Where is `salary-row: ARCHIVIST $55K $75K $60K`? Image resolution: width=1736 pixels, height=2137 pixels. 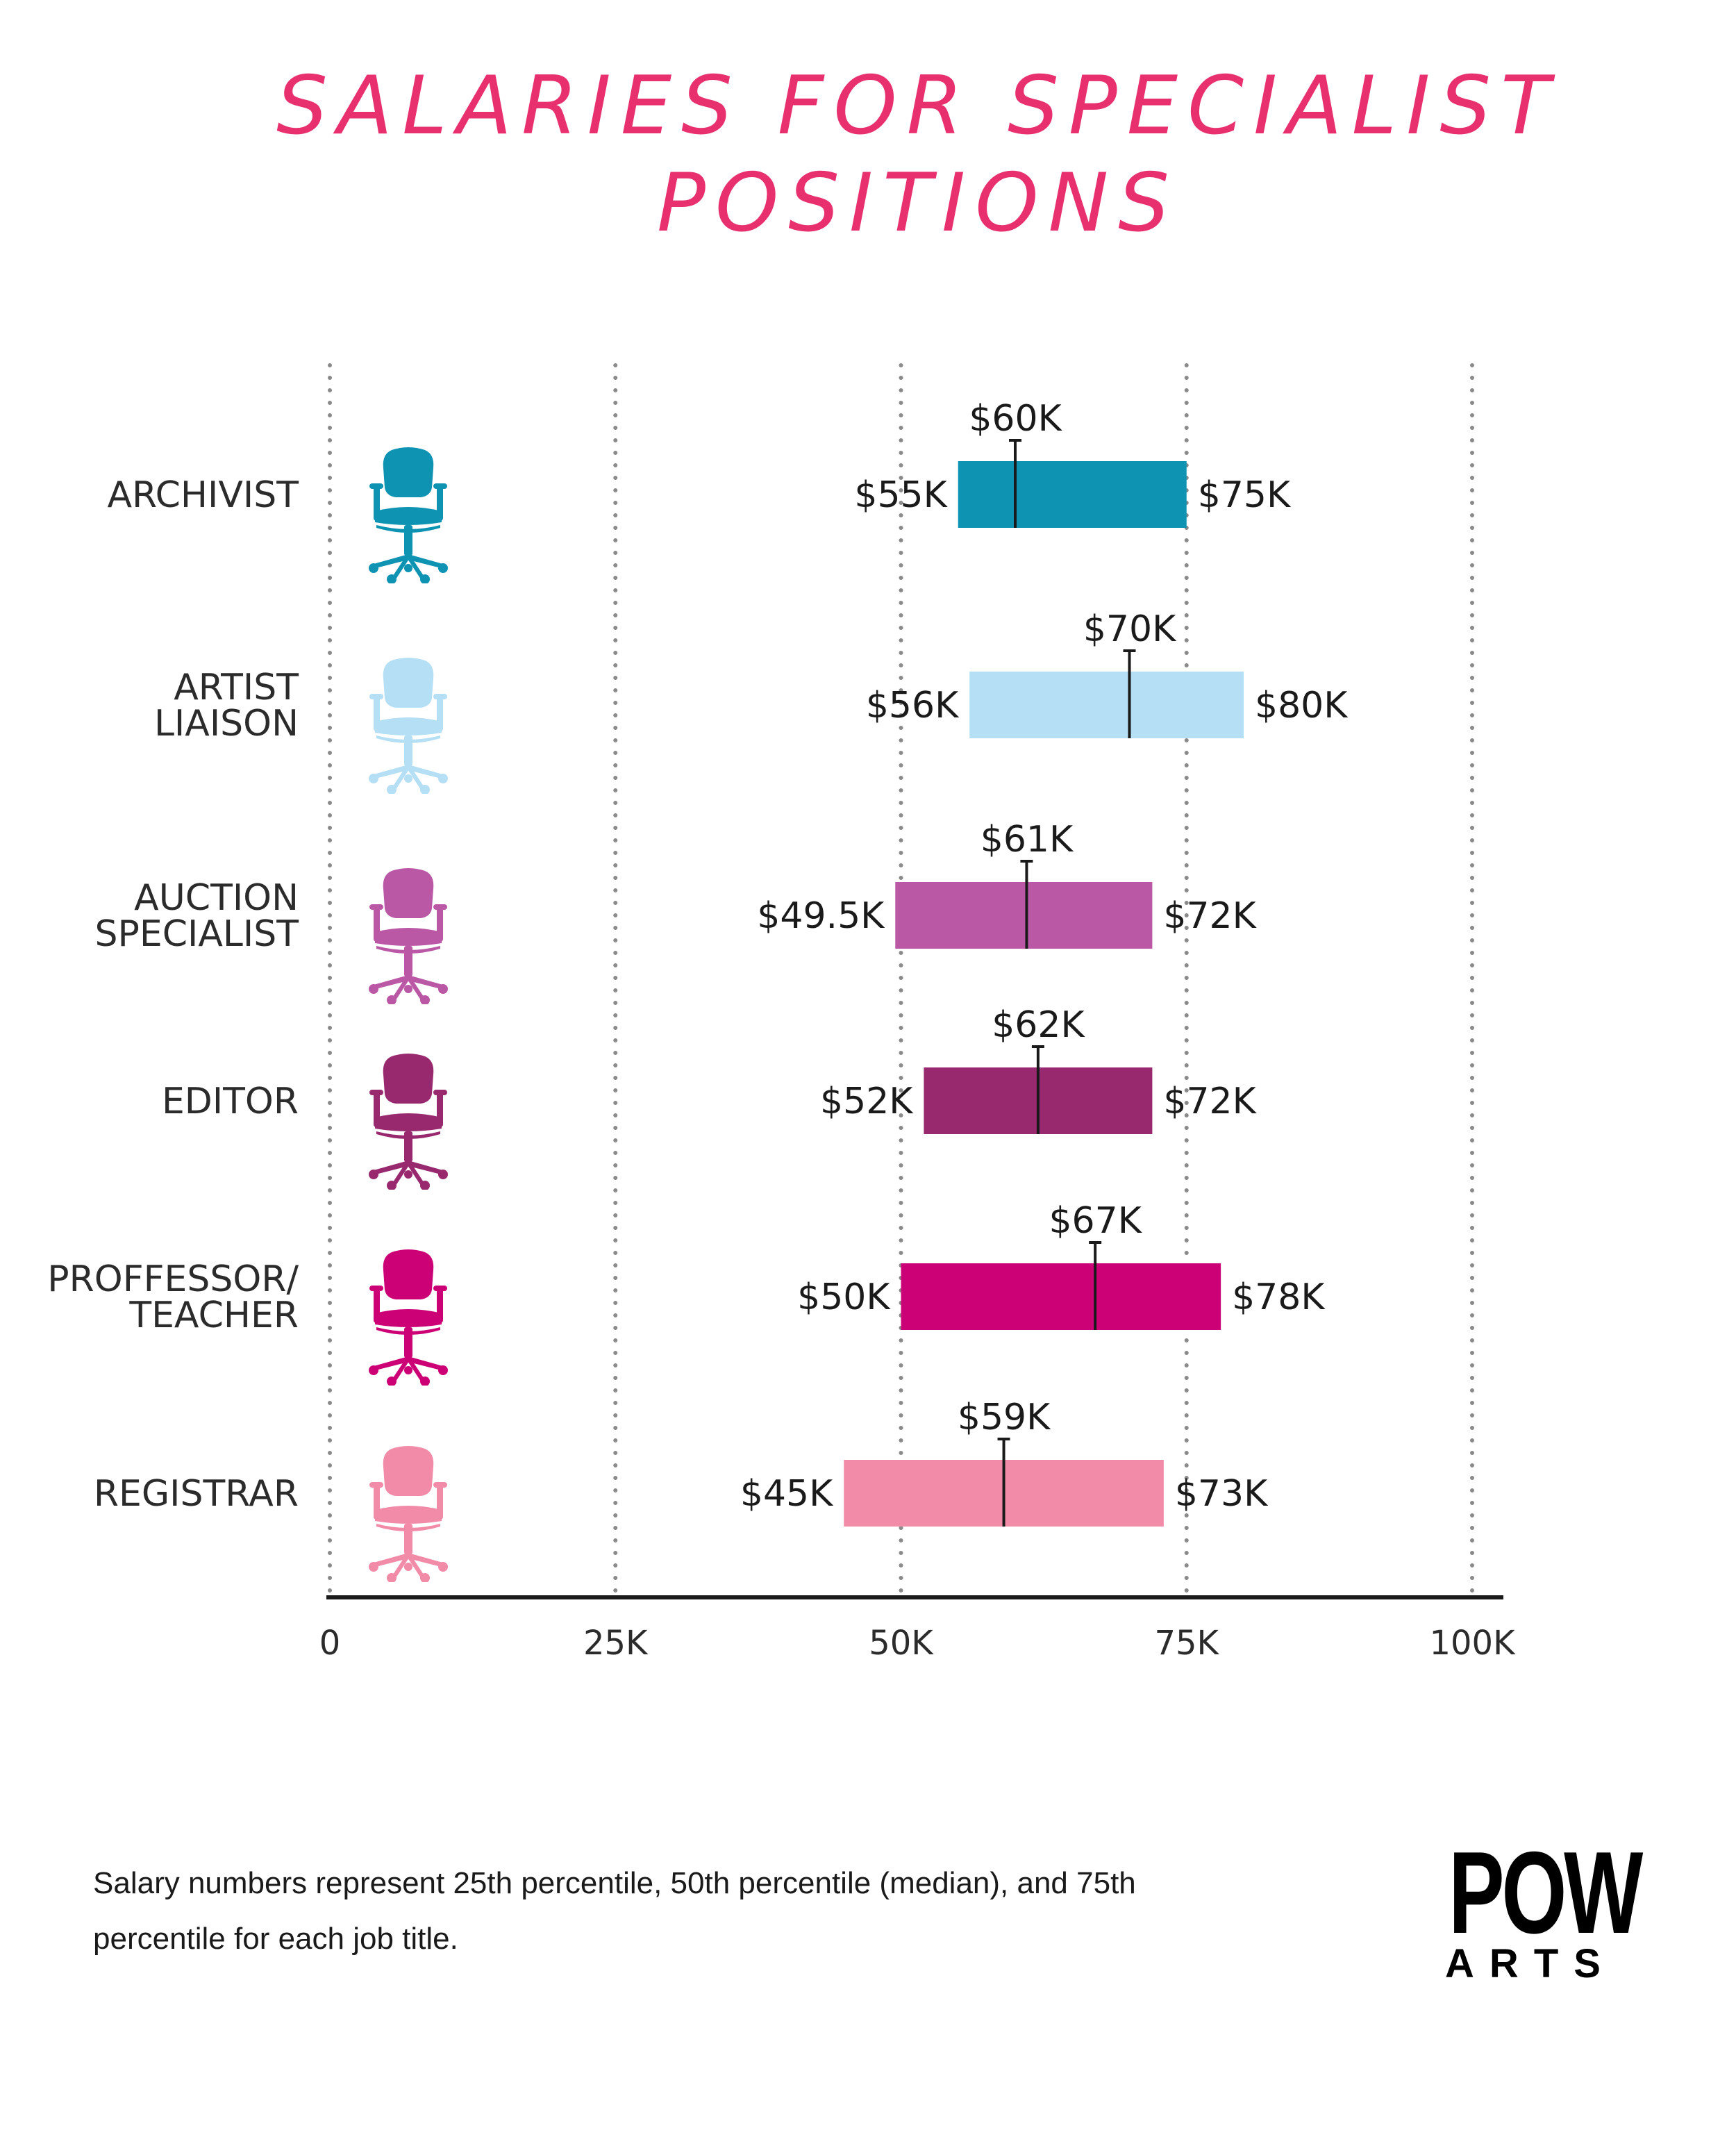 salary-row: ARCHIVIST $55K $75K $60K is located at coordinates (699, 491).